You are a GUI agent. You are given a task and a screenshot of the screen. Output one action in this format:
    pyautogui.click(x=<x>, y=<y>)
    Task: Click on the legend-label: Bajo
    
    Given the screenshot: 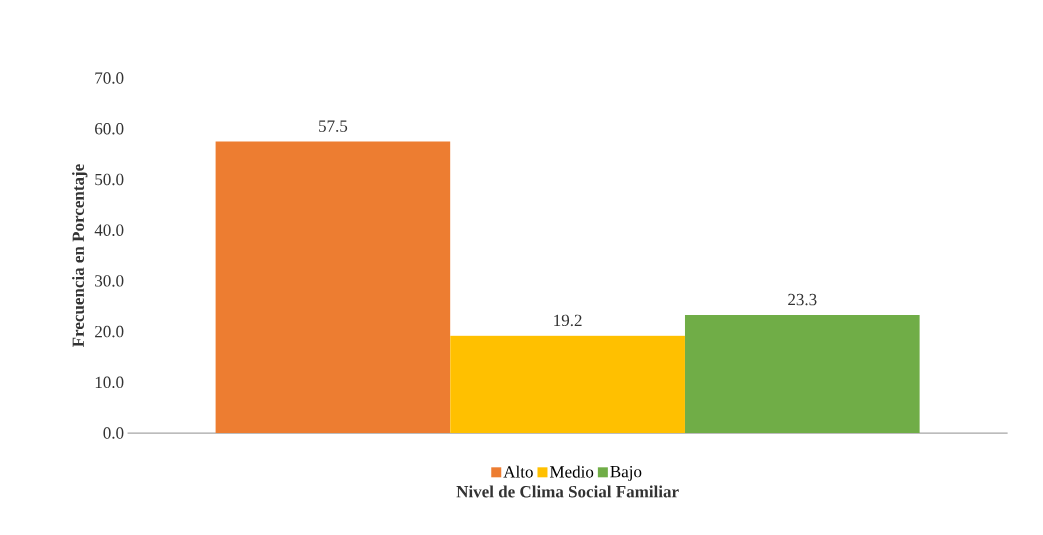 What is the action you would take?
    pyautogui.click(x=626, y=473)
    